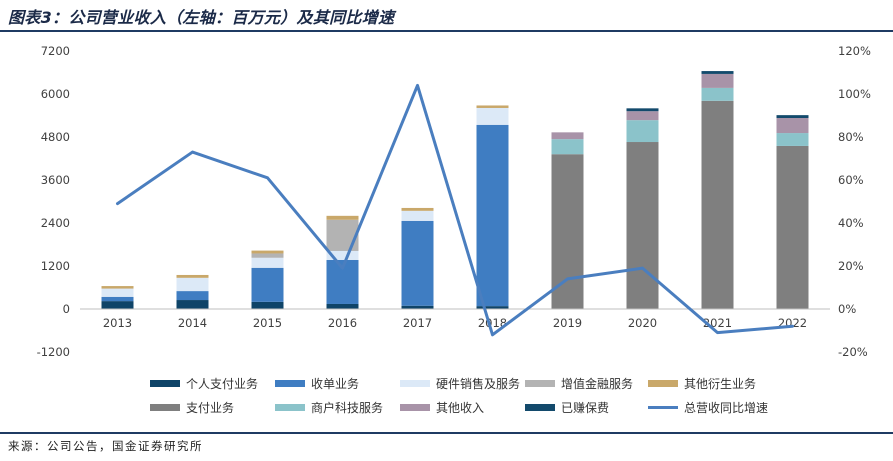 This screenshot has height=461, width=893. What do you see at coordinates (55, 223) in the screenshot?
I see `y-left-tick-label: 2400` at bounding box center [55, 223].